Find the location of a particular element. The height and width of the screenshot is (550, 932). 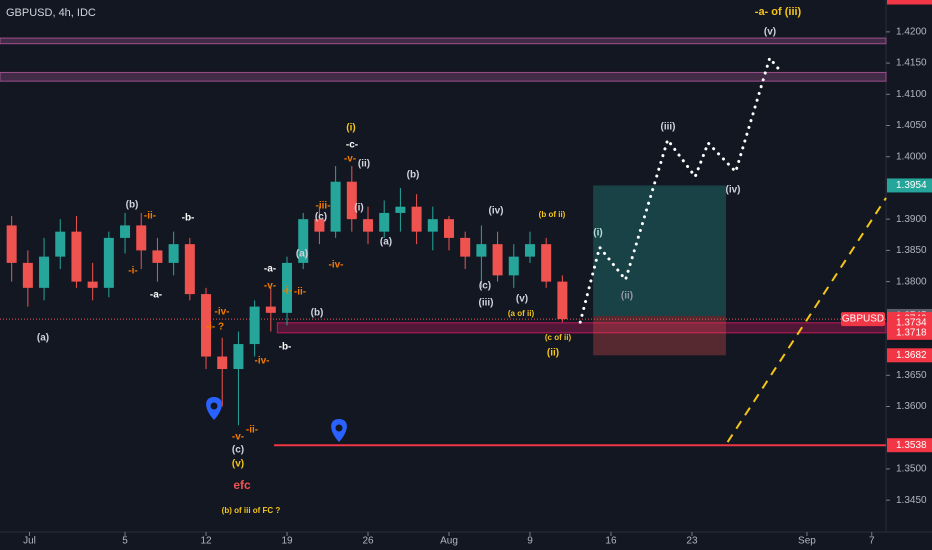

wave-label: (b of ii) is located at coordinates (552, 214).